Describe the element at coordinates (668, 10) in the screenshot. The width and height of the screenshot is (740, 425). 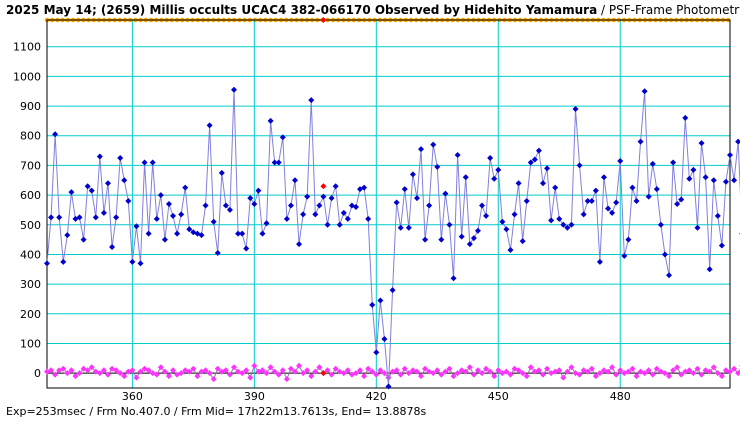
I see `chart-title-method: / PSF-Frame Photometry /` at that location.